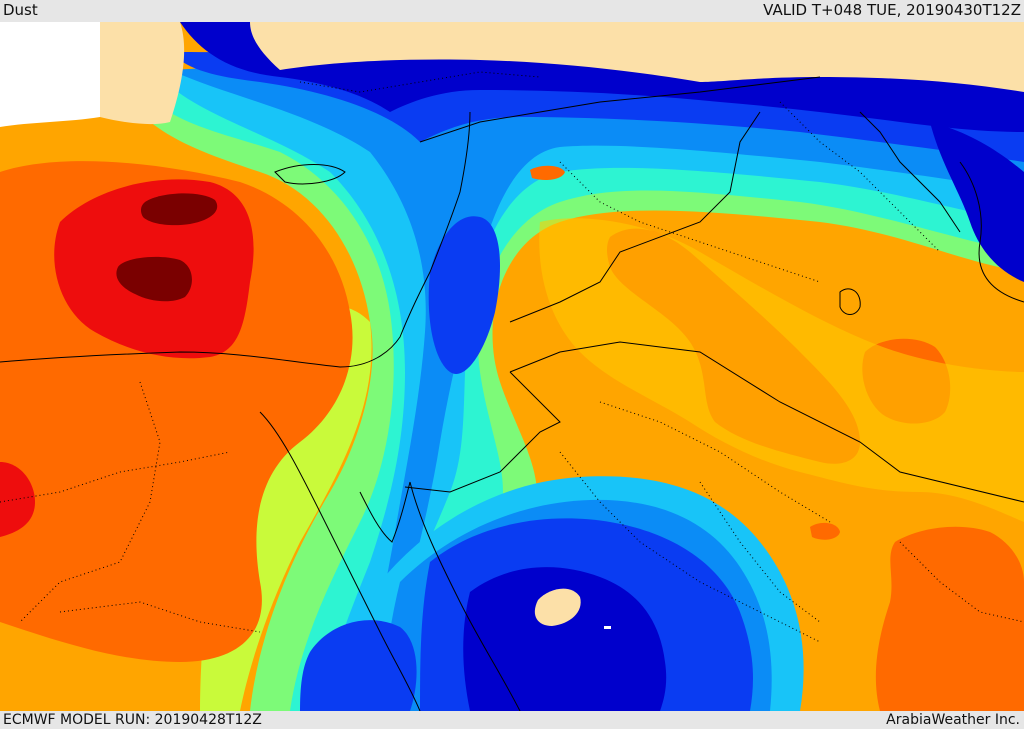 Image resolution: width=1024 pixels, height=729 pixels. I want to click on border-iraq-saudi, so click(766, 422).